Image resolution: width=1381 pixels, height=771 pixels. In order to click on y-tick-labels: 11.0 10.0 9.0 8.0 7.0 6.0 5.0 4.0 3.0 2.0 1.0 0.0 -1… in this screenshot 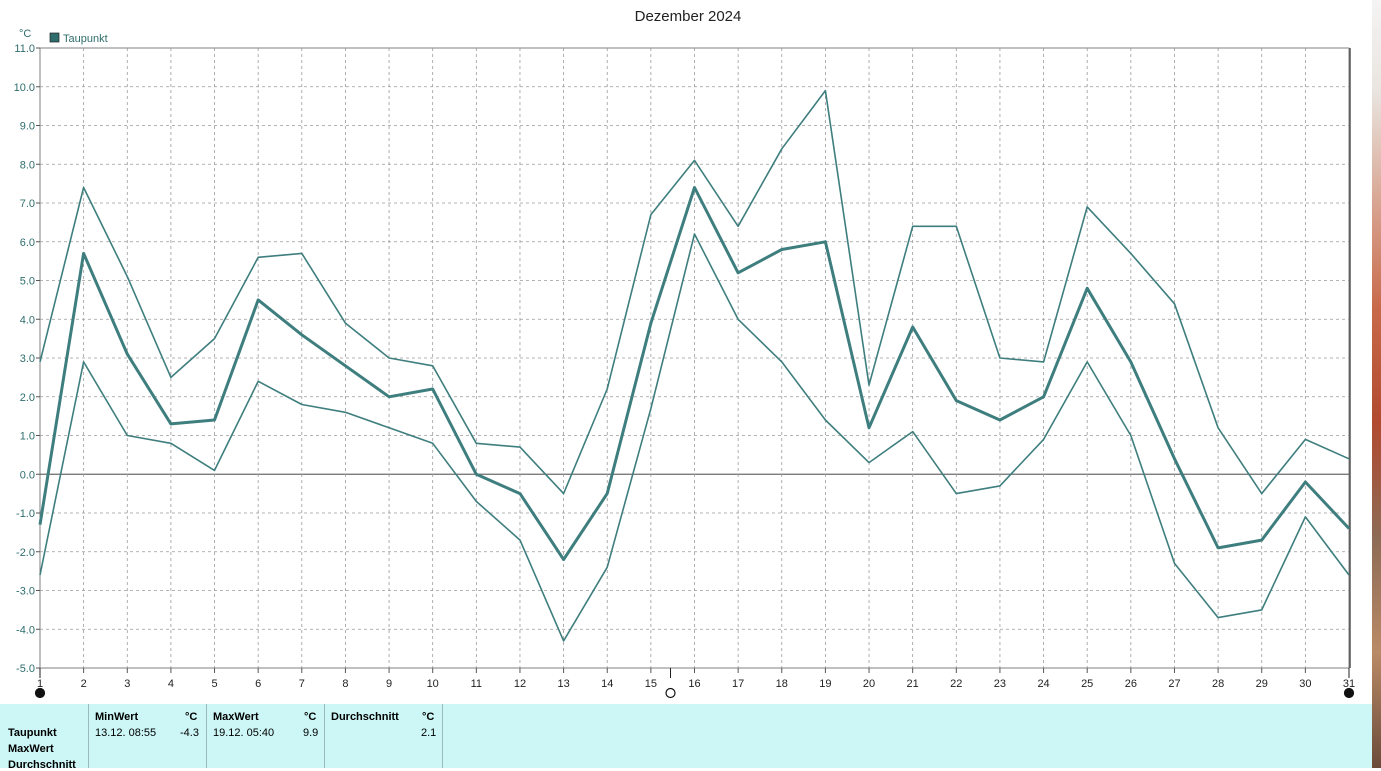, I will do `click(24, 359)`.